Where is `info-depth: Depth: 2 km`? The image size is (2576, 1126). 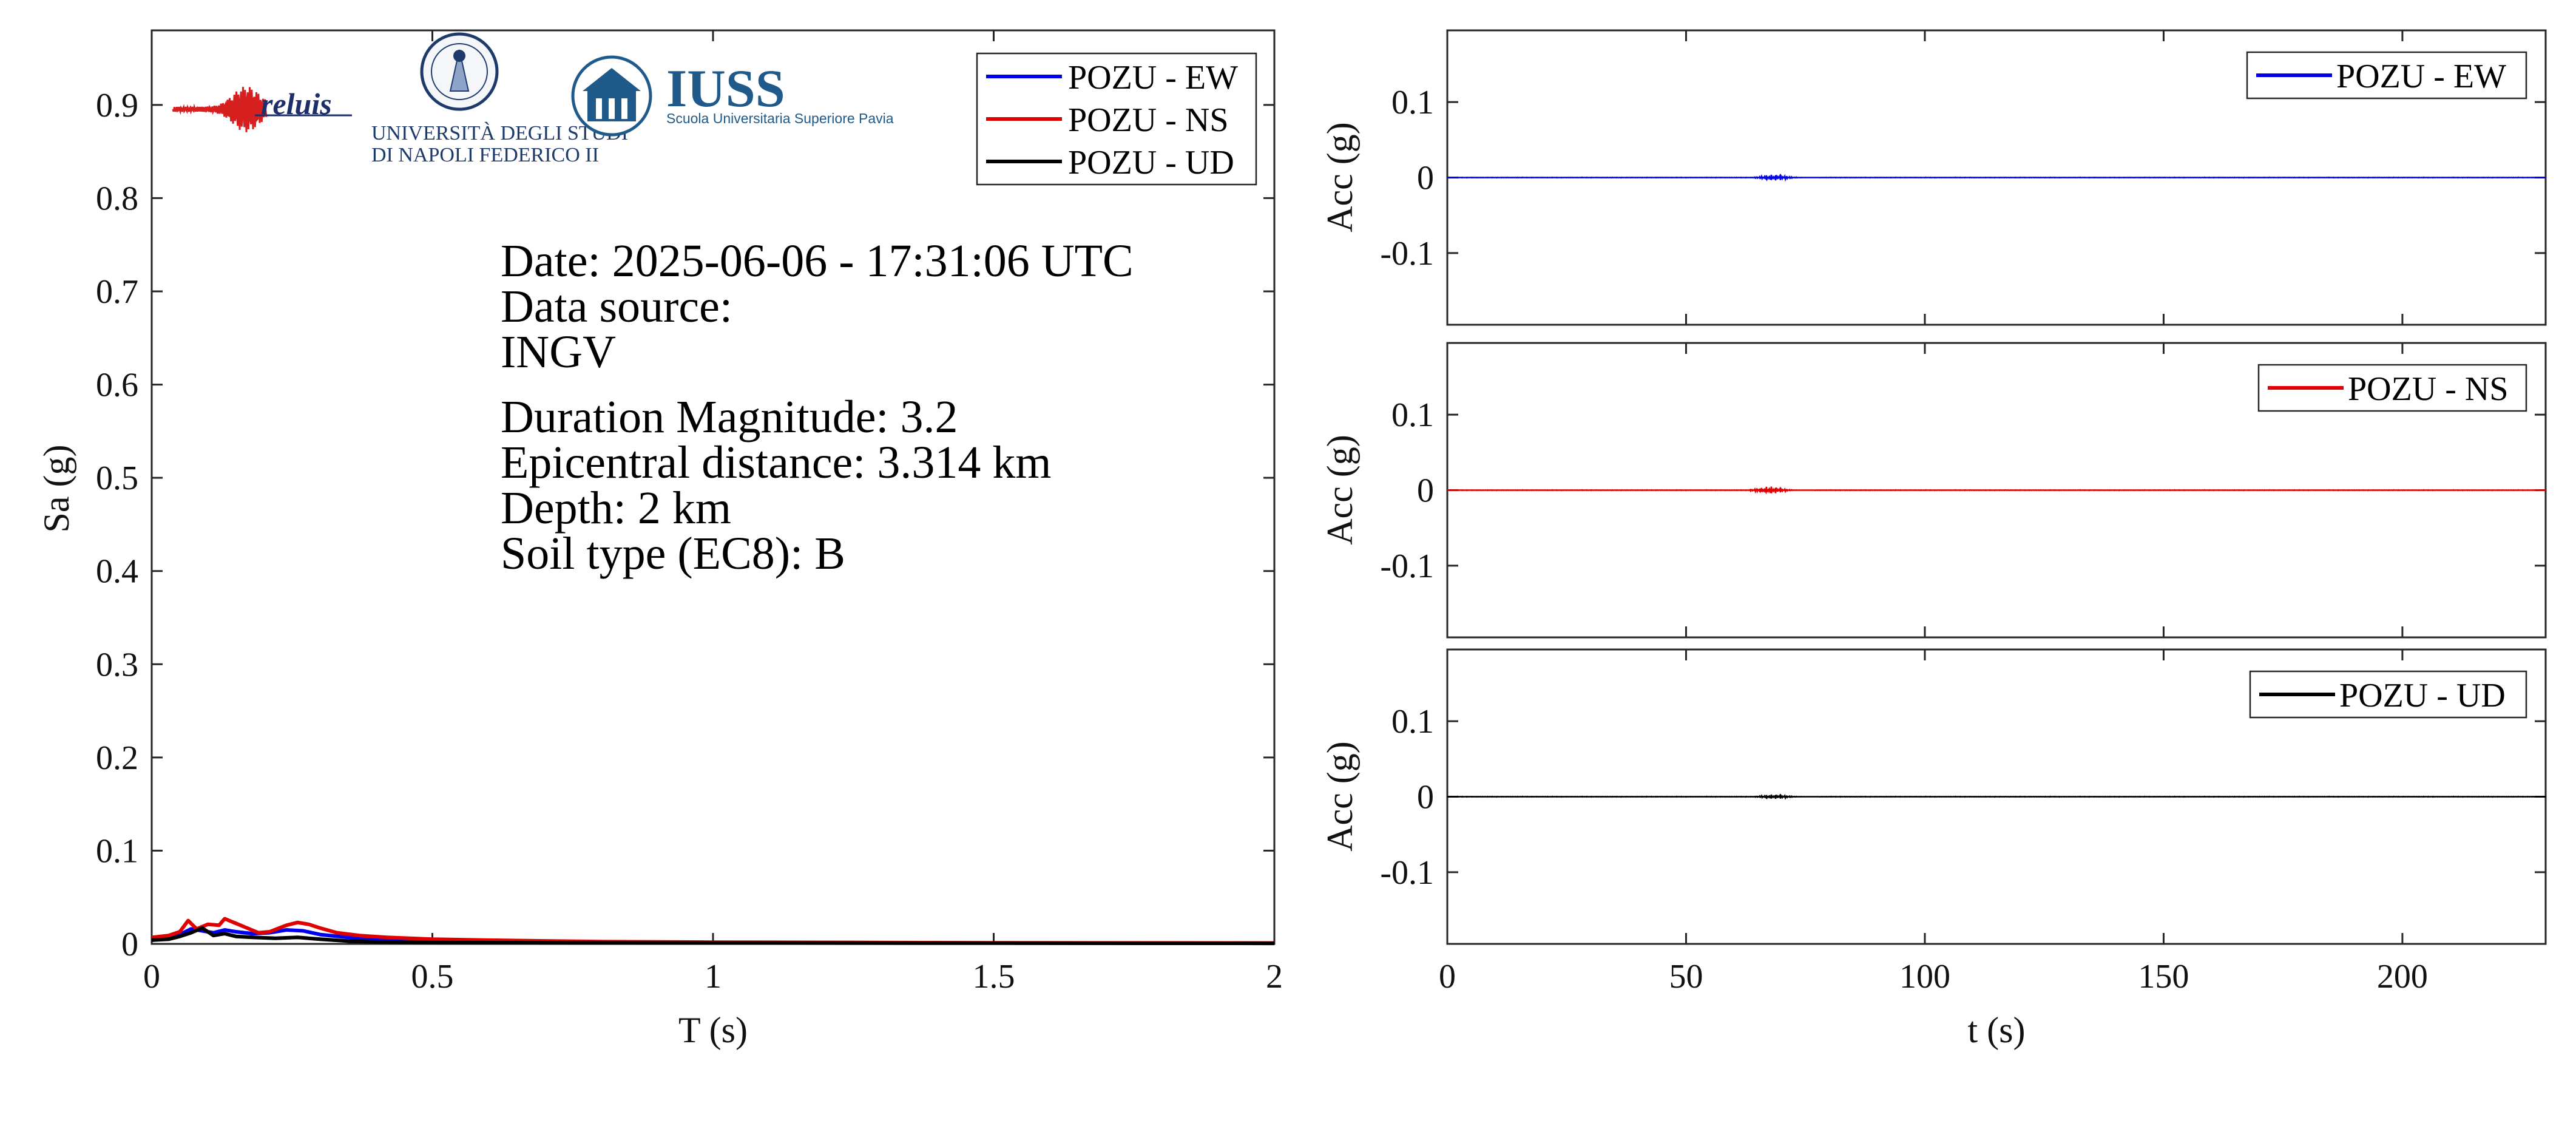
info-depth: Depth: 2 km is located at coordinates (616, 508).